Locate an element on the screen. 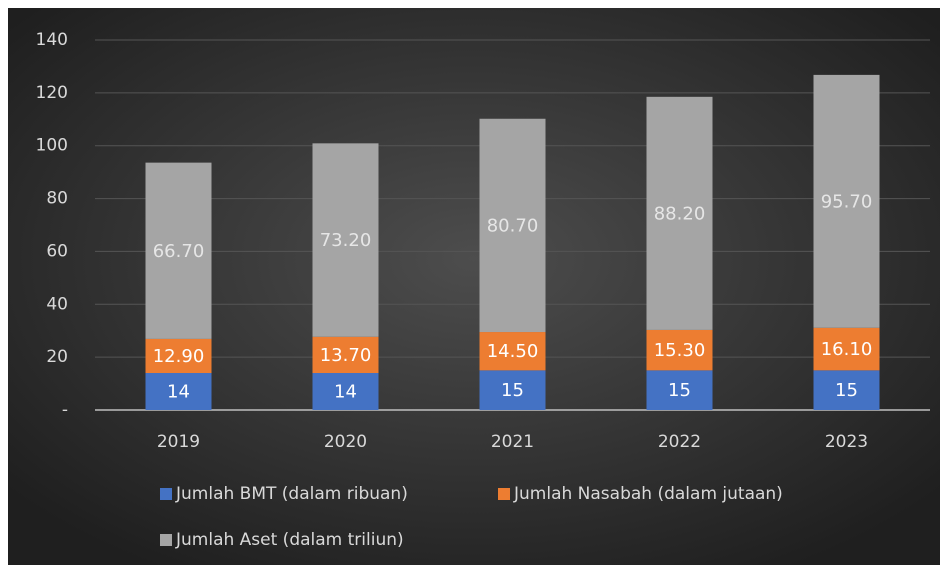 The width and height of the screenshot is (946, 569). data-label: 73.20 is located at coordinates (346, 240).